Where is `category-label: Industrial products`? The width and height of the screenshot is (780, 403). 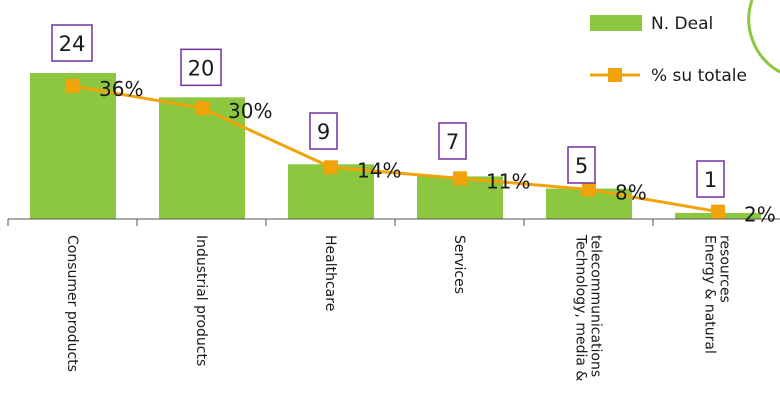 category-label: Industrial products is located at coordinates (201, 300).